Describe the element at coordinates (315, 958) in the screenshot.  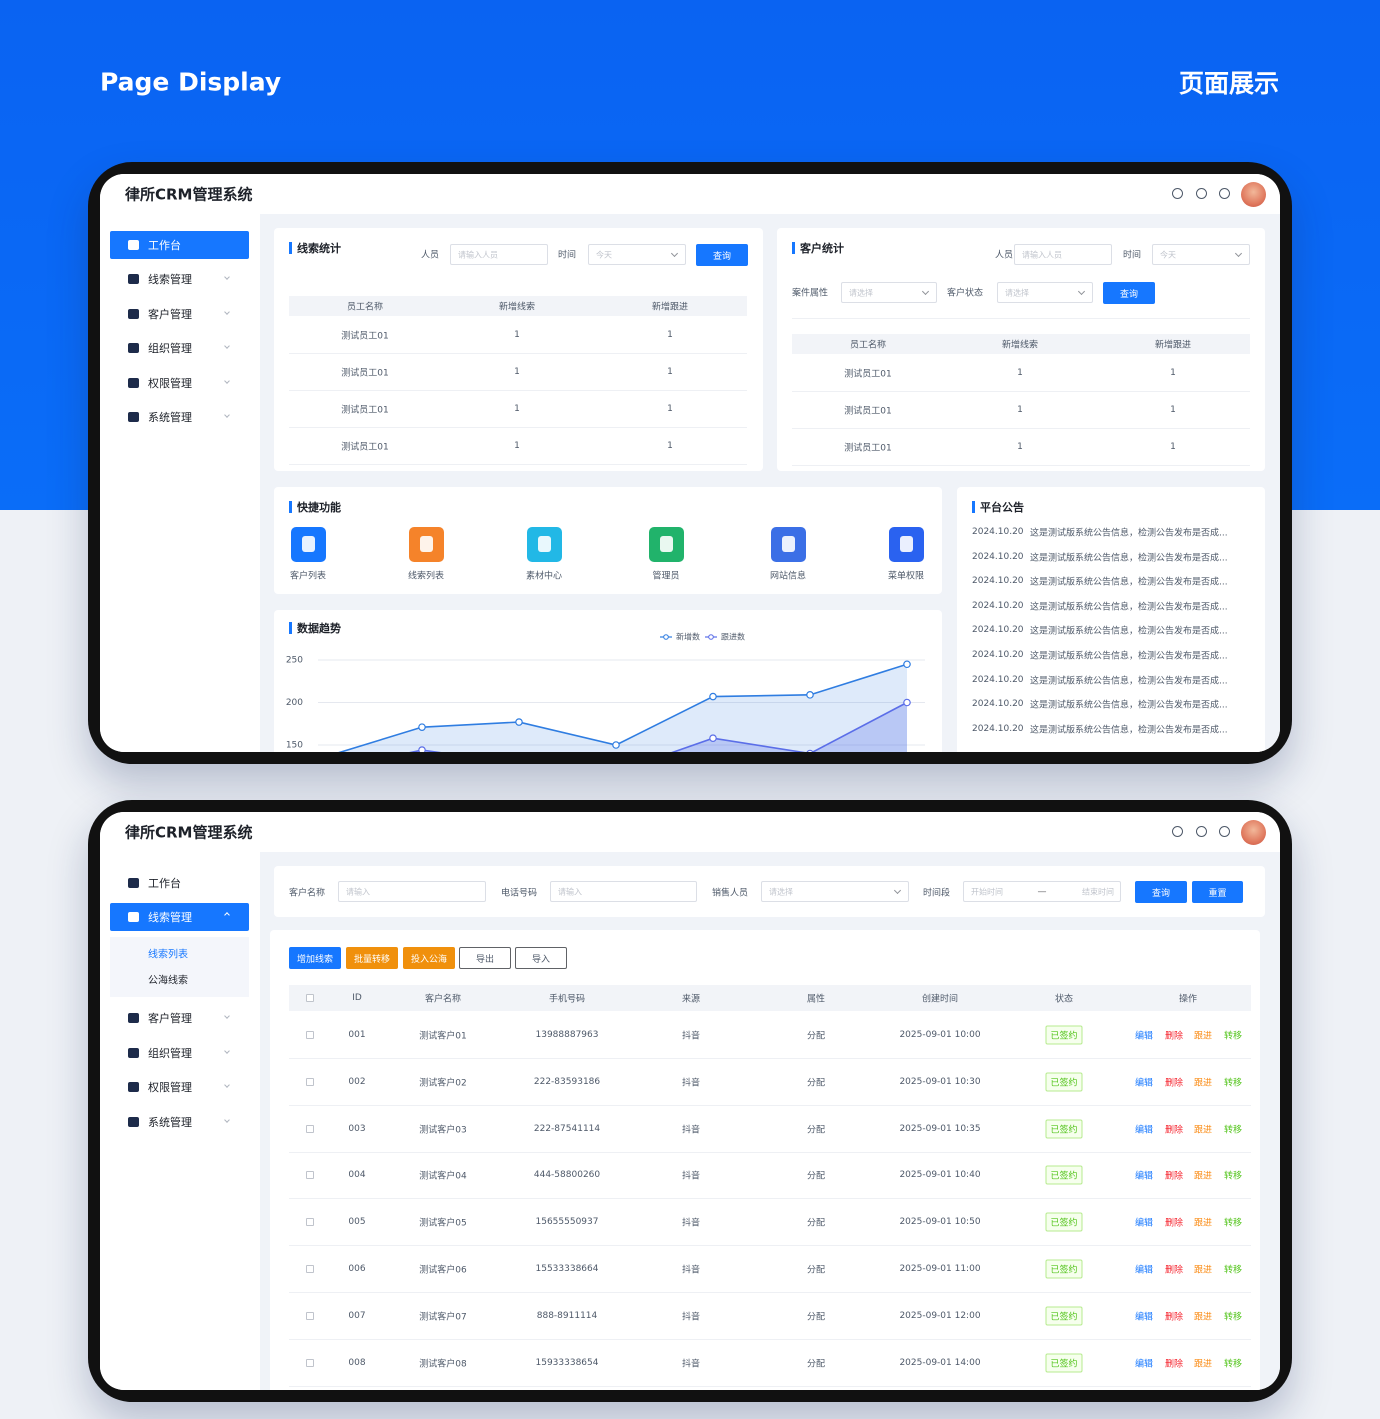
I see `toolbar-button: 增加线索` at that location.